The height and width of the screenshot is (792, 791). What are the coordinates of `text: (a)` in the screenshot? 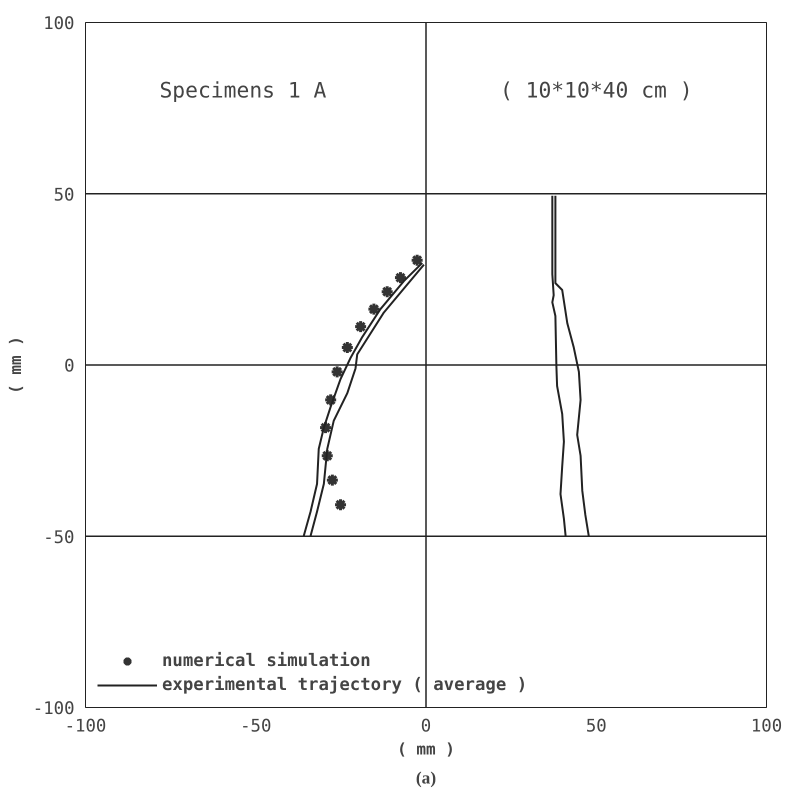 It's located at (426, 778).